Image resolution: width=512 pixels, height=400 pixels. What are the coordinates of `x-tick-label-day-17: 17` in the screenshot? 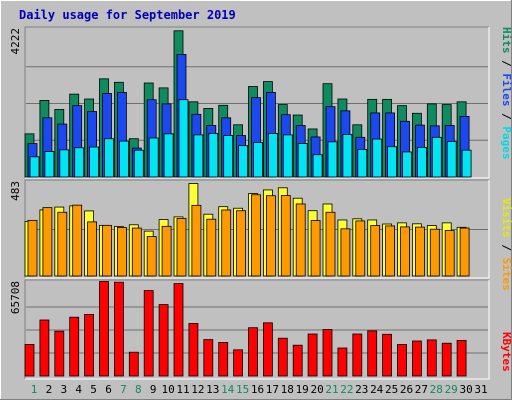 It's located at (272, 389).